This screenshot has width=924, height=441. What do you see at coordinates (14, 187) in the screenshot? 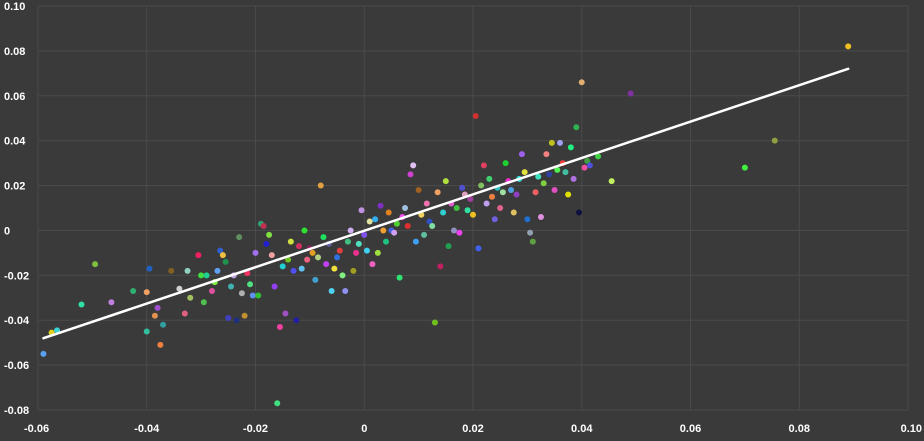
I see `y-tick-label: 0.02` at bounding box center [14, 187].